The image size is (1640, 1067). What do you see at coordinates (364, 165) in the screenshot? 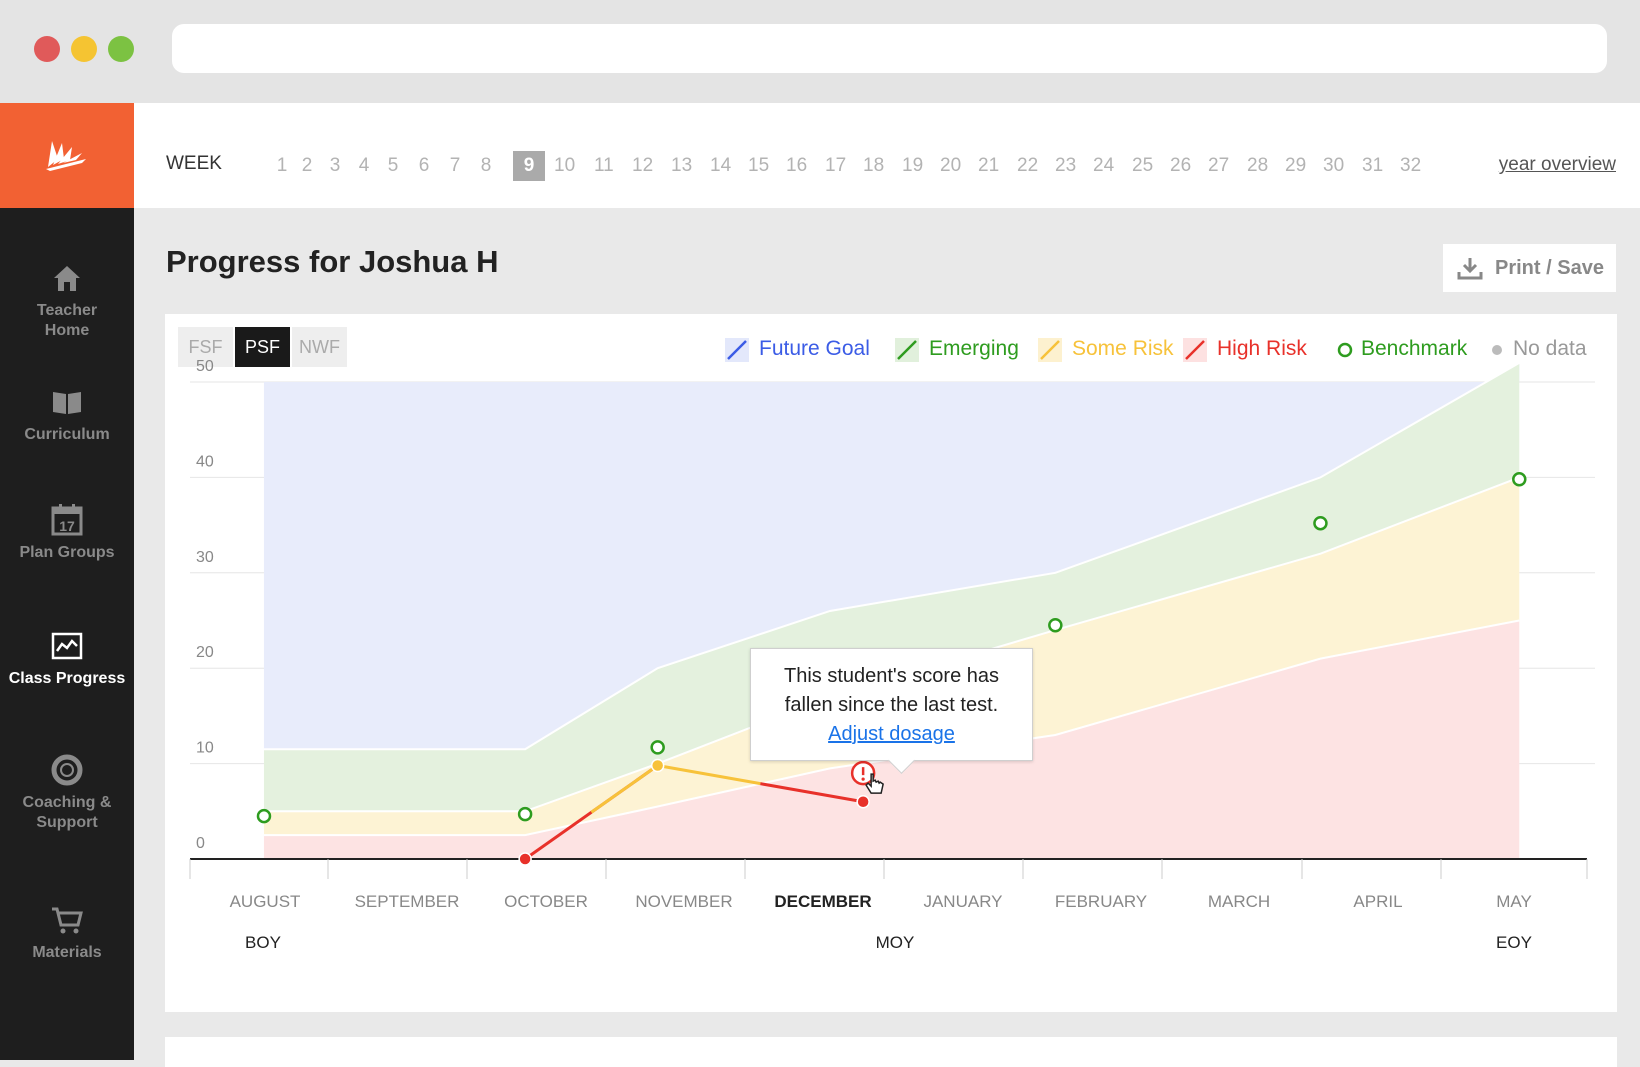
I see `week-4: 4` at bounding box center [364, 165].